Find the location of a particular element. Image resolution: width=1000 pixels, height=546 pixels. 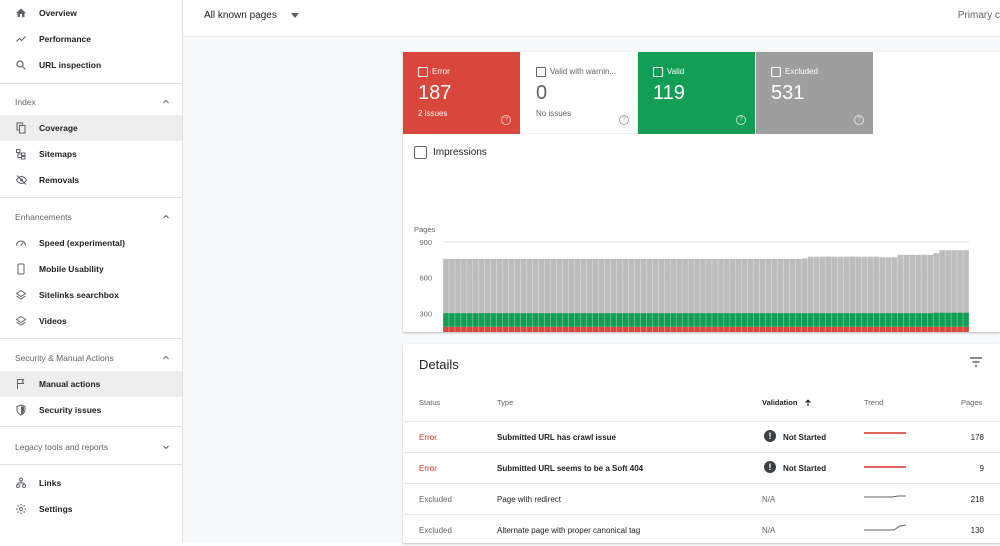

file-copy-icon is located at coordinates (21, 128).